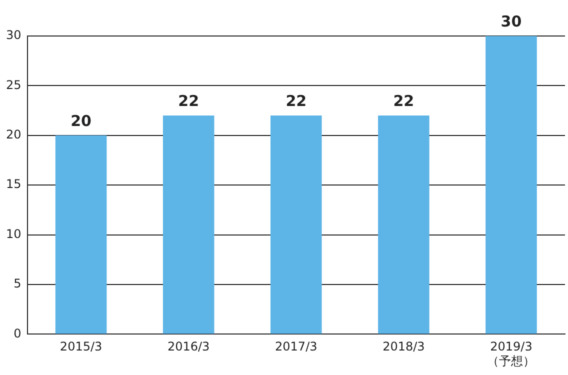  I want to click on y-tick-label: 10, so click(14, 233).